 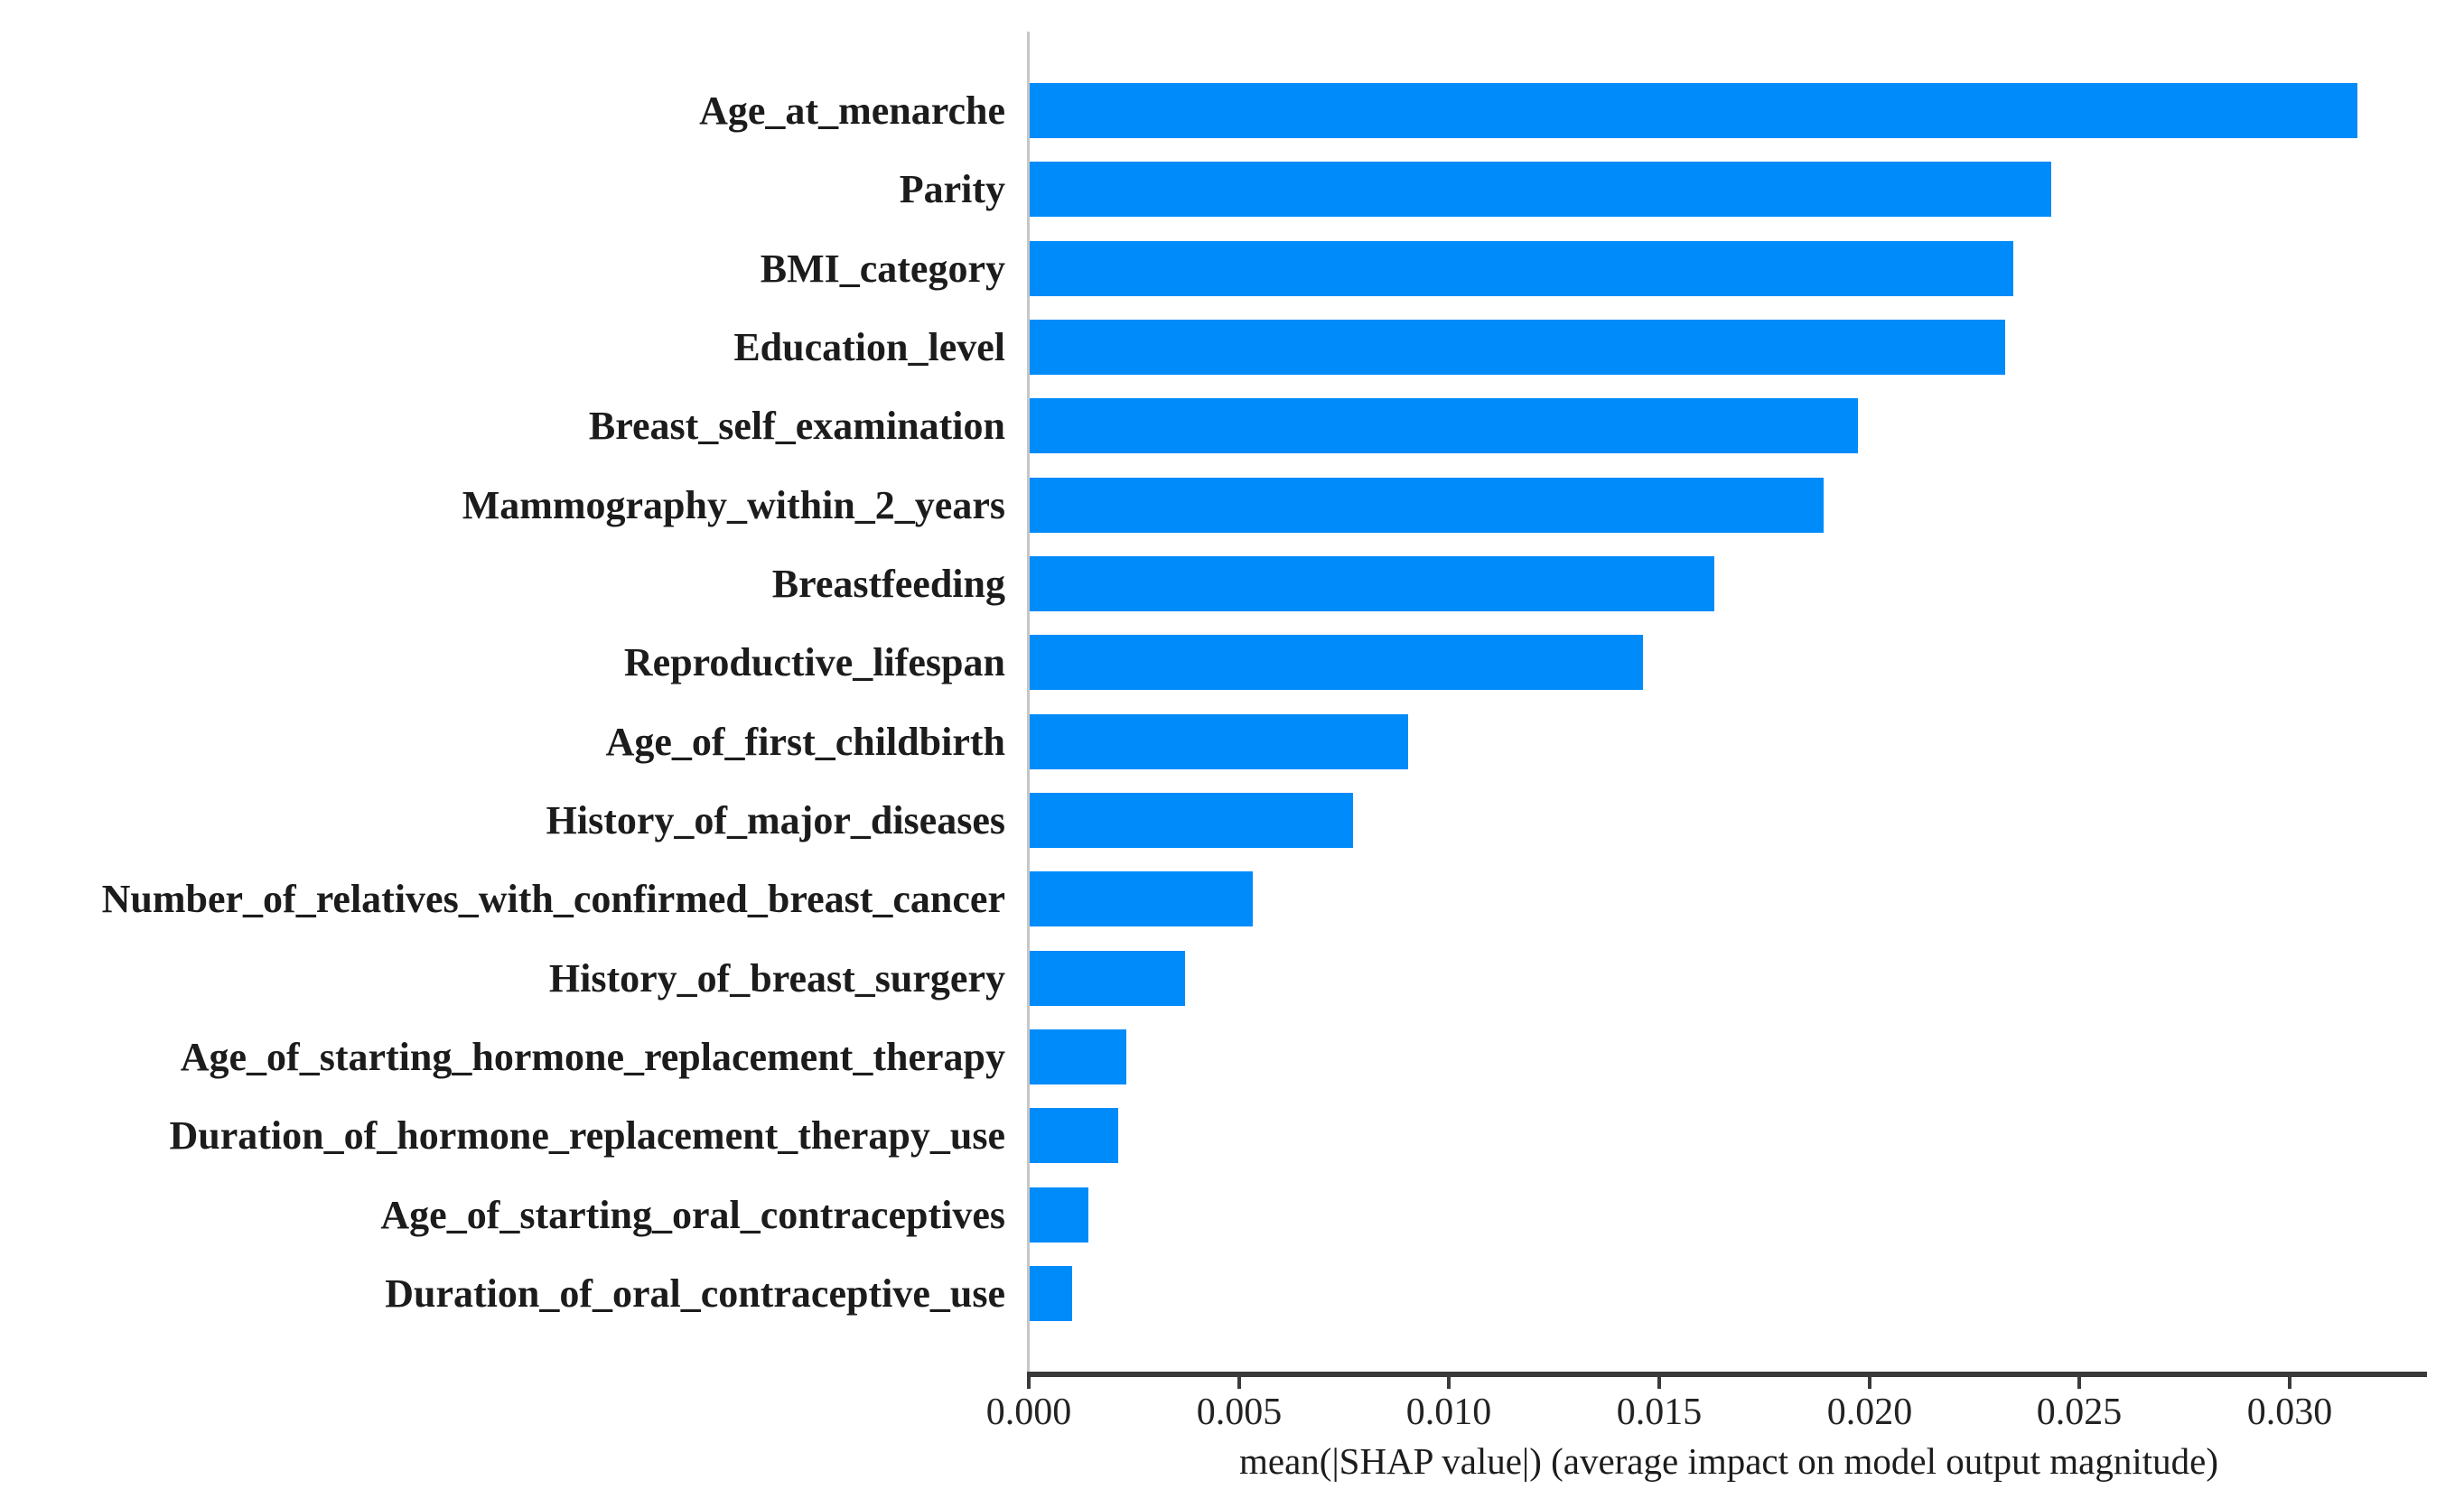 What do you see at coordinates (775, 820) in the screenshot?
I see `category-label: History_of_major_diseases` at bounding box center [775, 820].